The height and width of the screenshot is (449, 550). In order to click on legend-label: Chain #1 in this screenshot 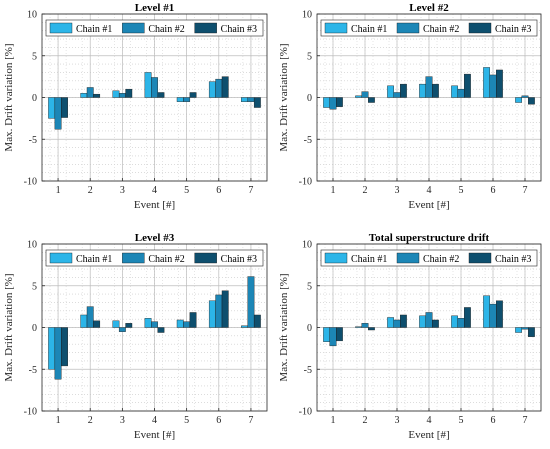, I will do `click(369, 259)`.